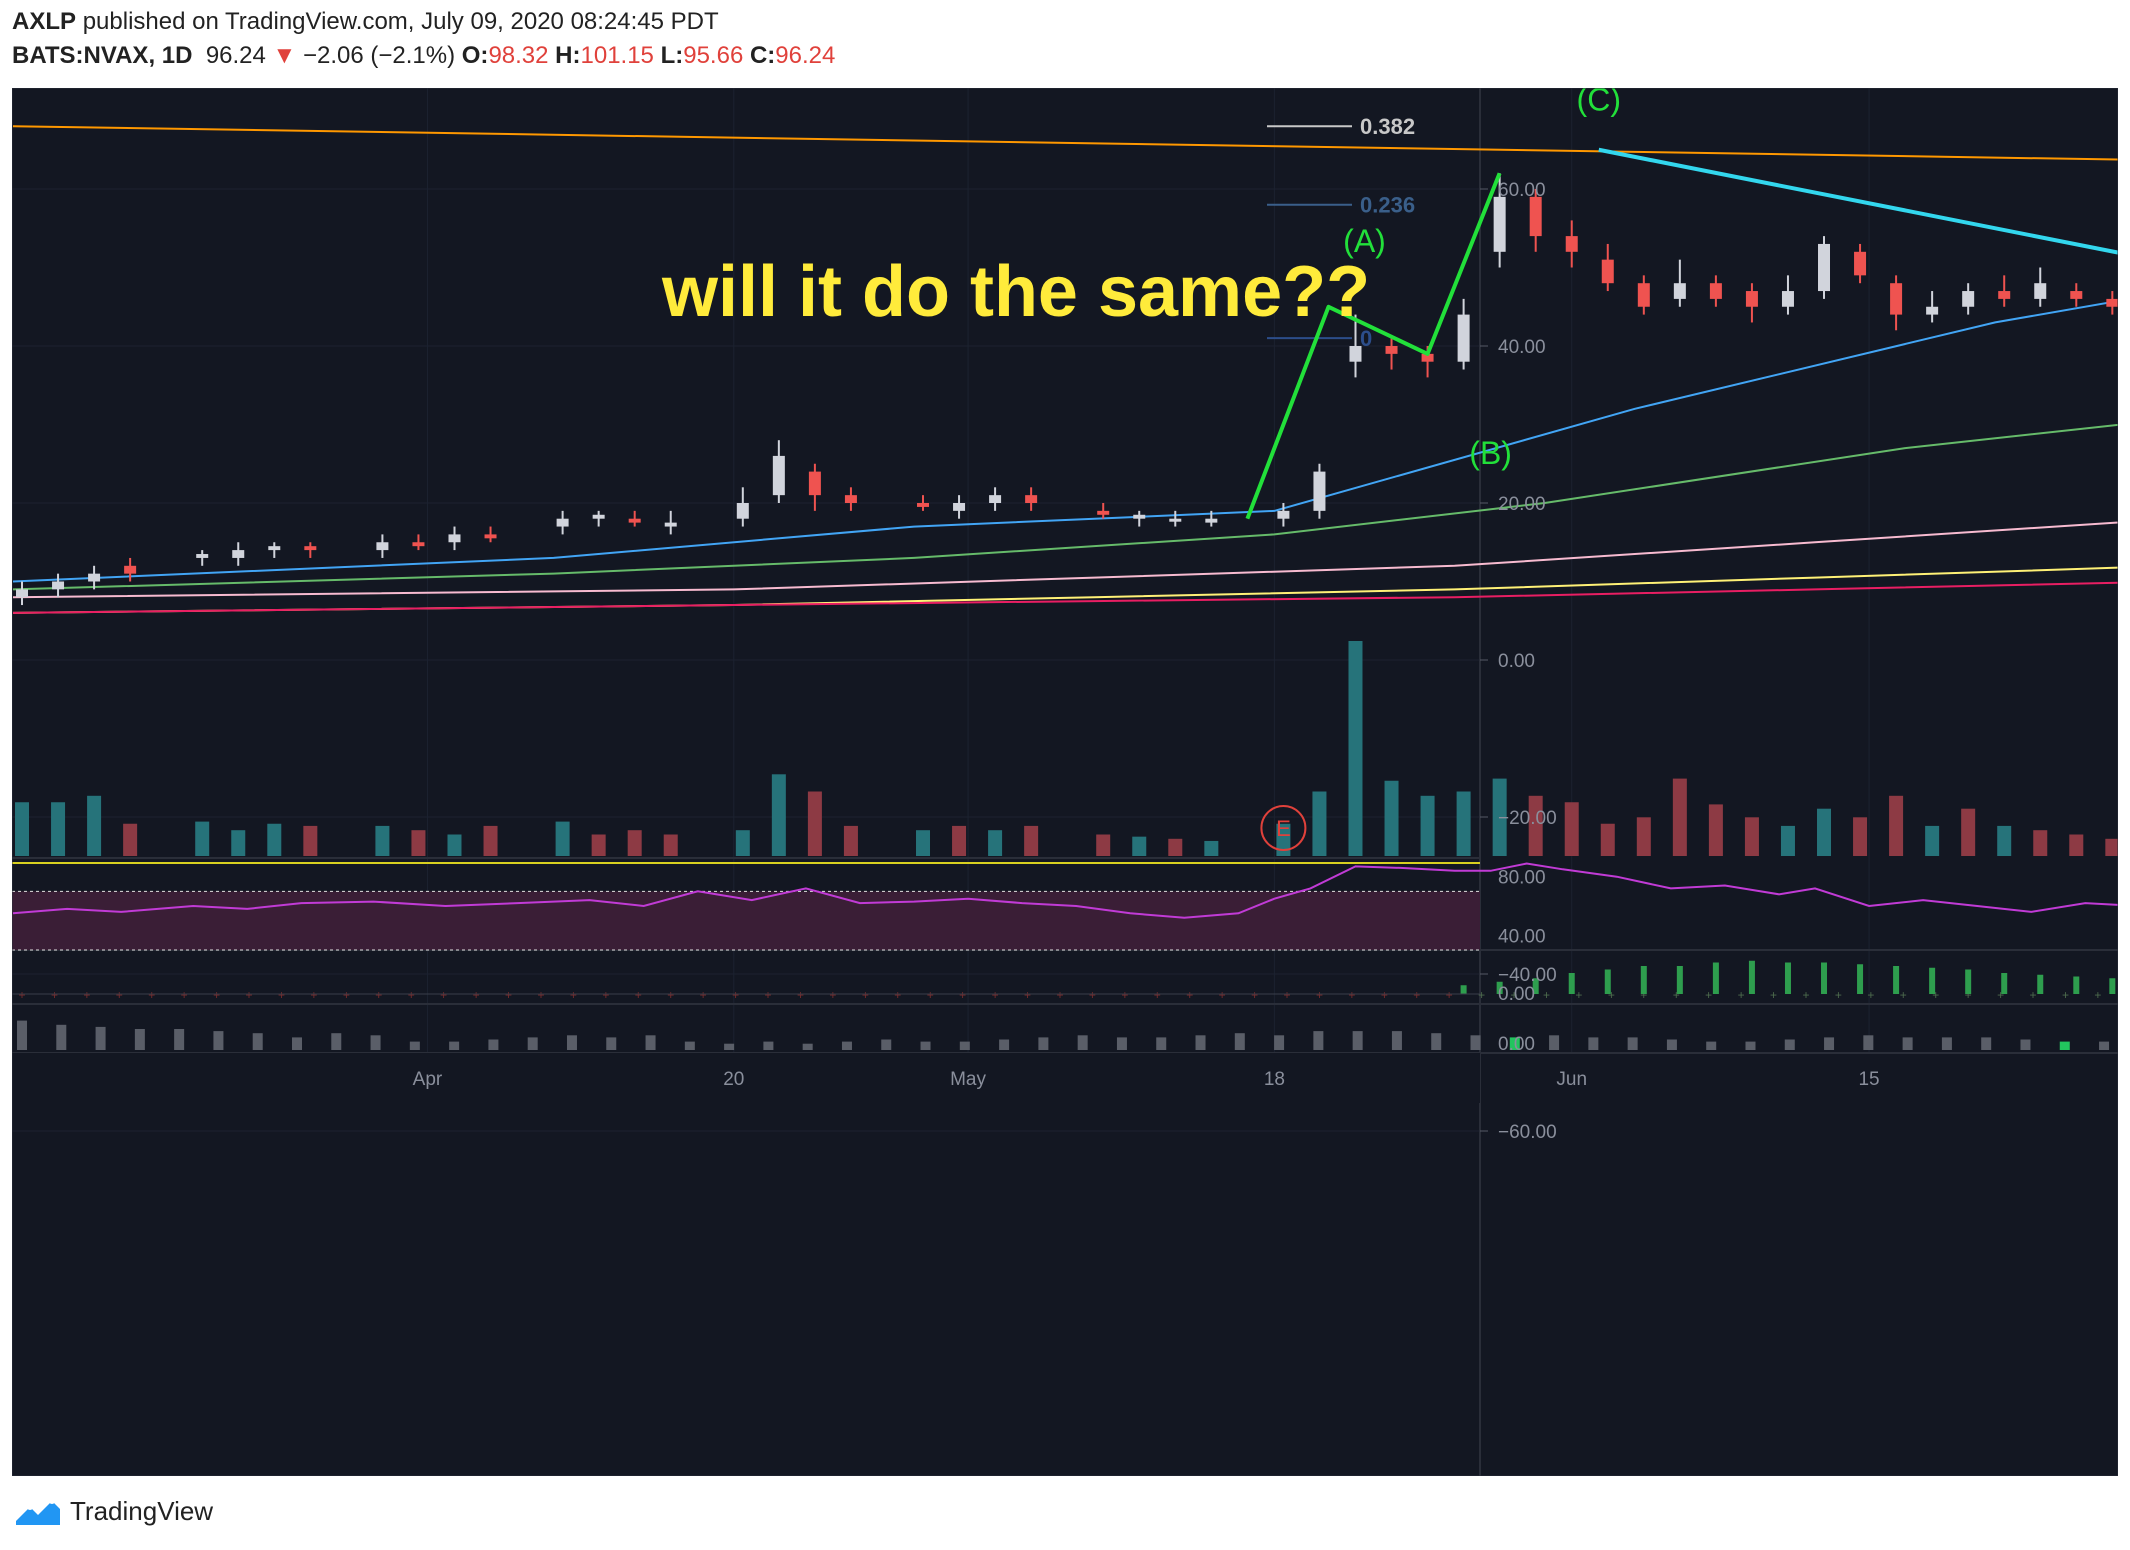  Describe the element at coordinates (518, 55) in the screenshot. I see `open-value: 98.32` at that location.